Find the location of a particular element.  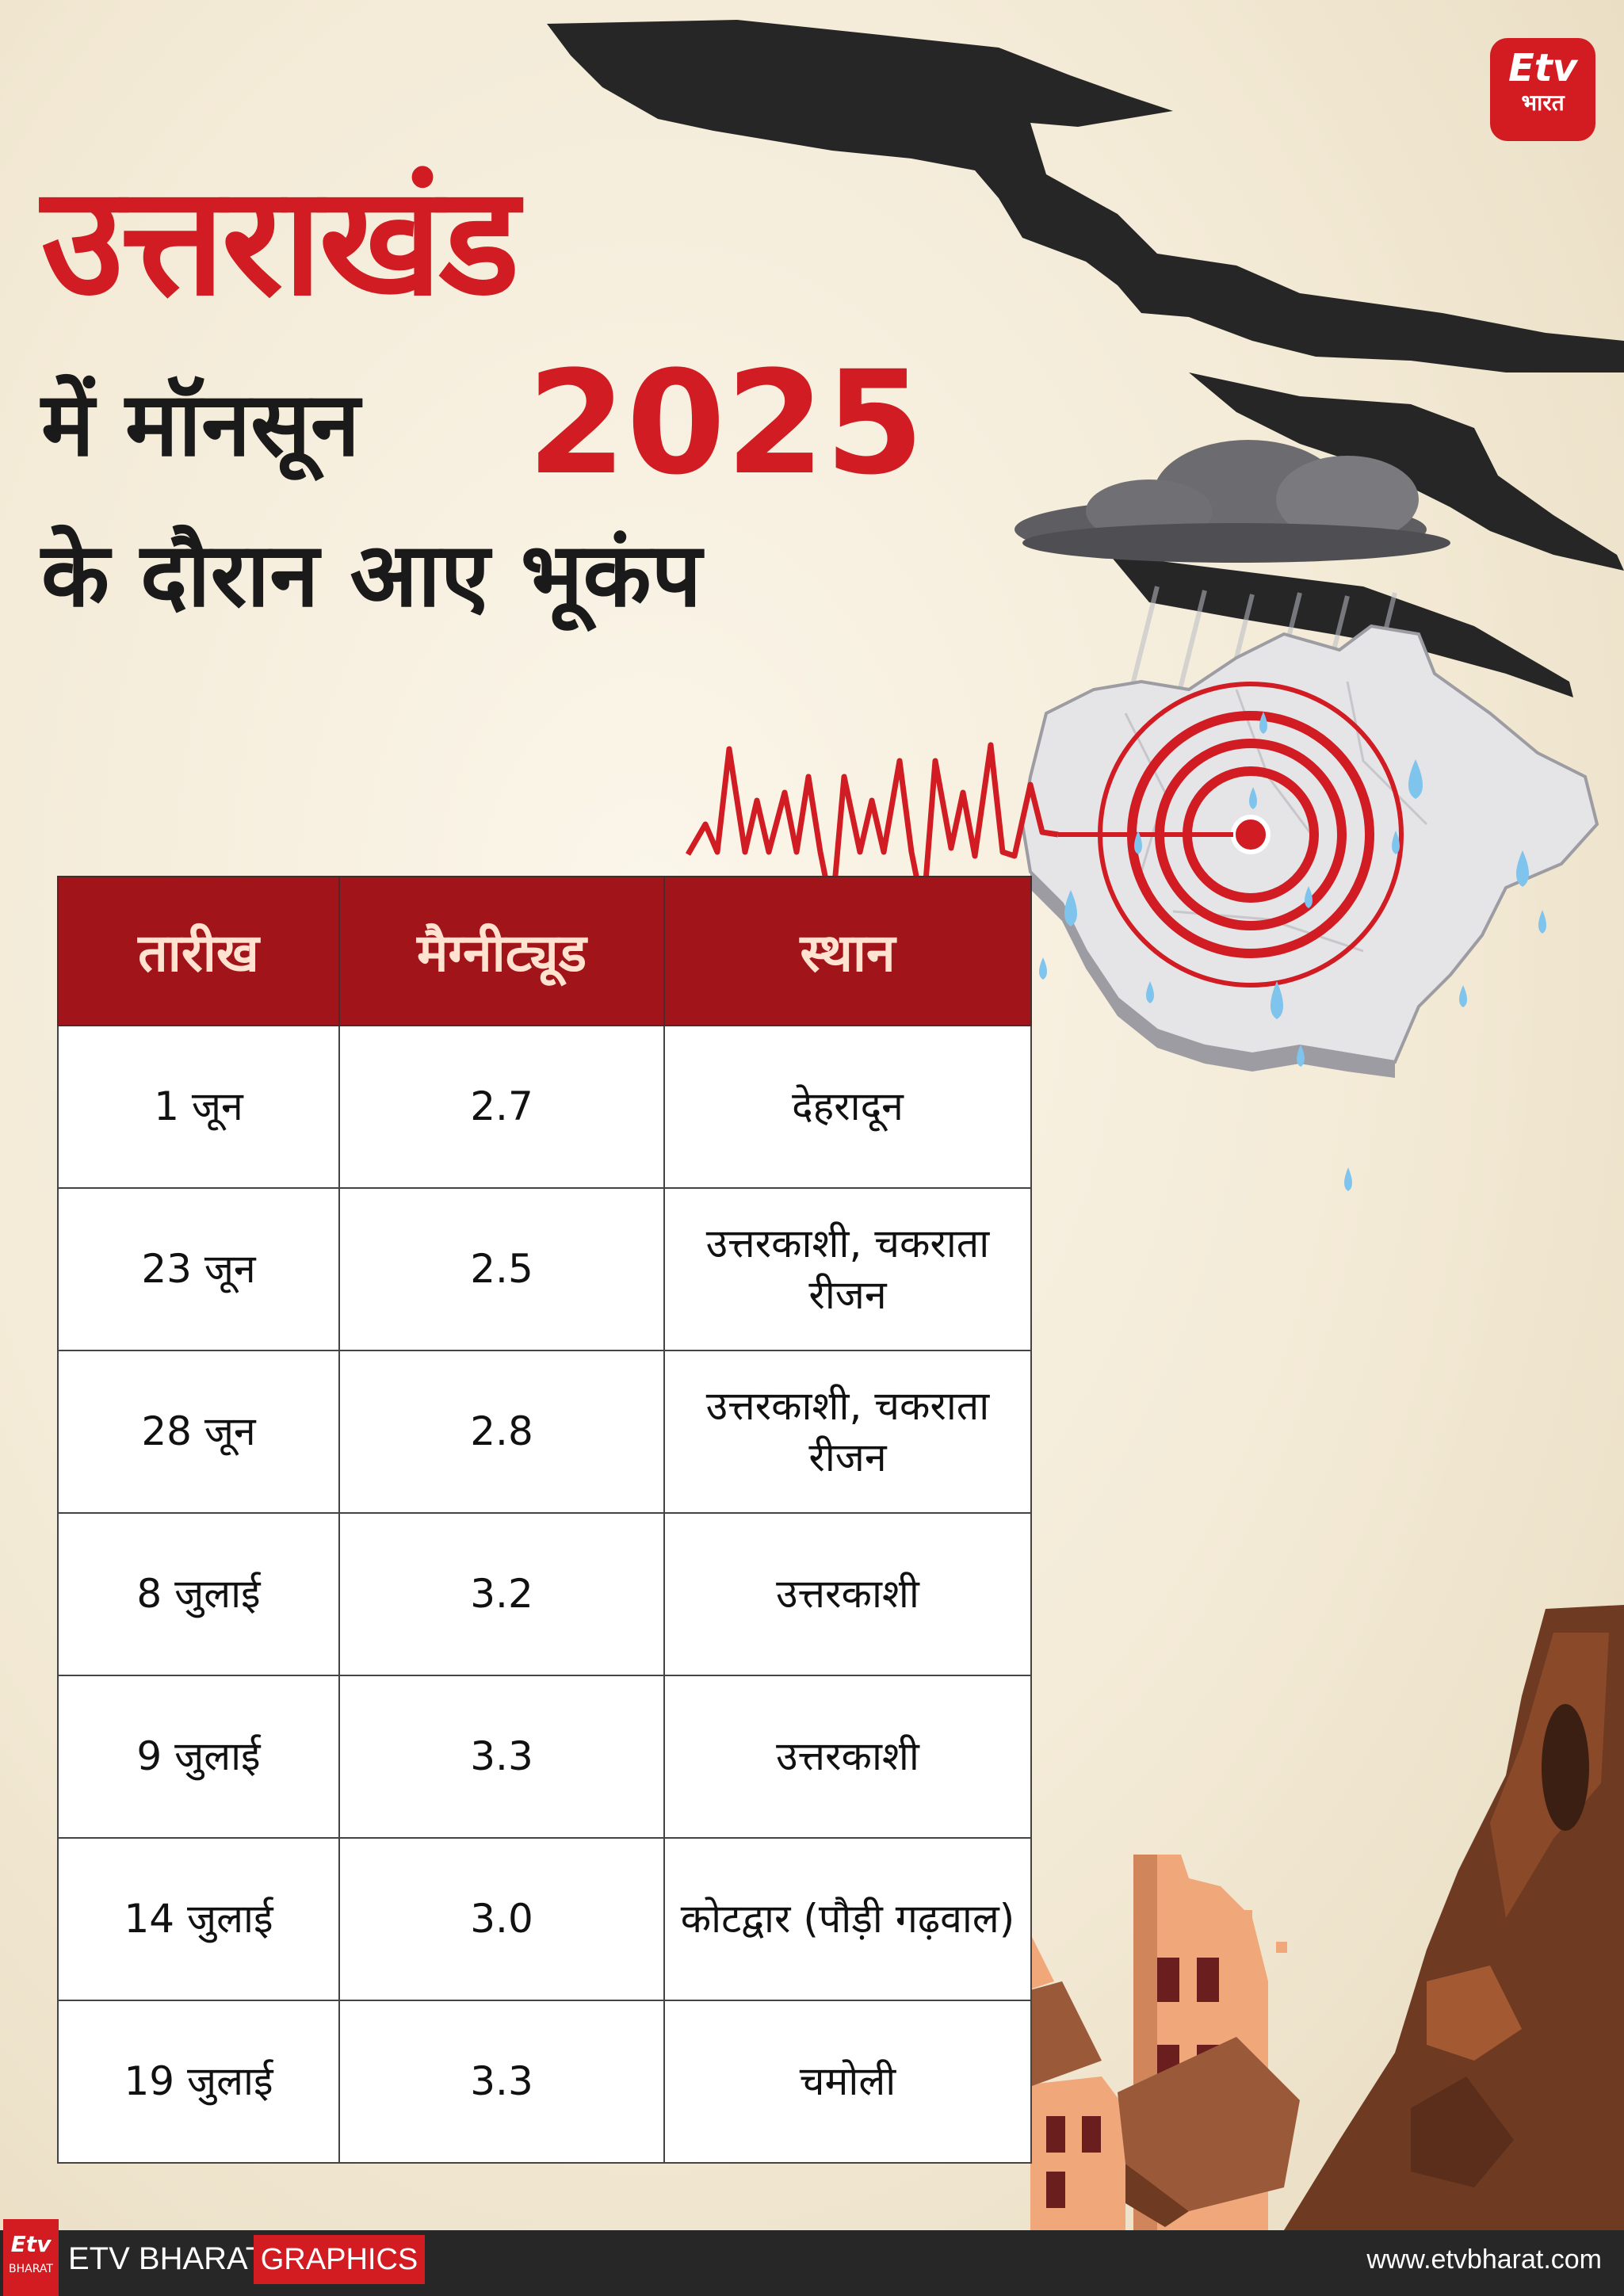

seismic-wave is located at coordinates (872, 828).